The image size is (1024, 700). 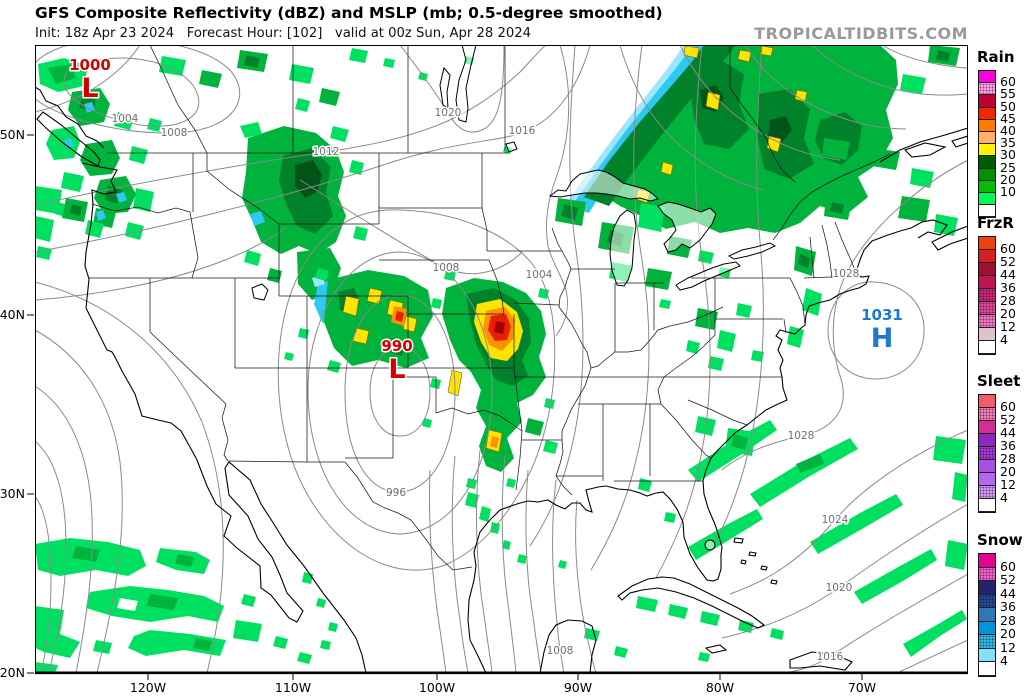 What do you see at coordinates (90, 65) in the screenshot?
I see `pressure-value: 1000` at bounding box center [90, 65].